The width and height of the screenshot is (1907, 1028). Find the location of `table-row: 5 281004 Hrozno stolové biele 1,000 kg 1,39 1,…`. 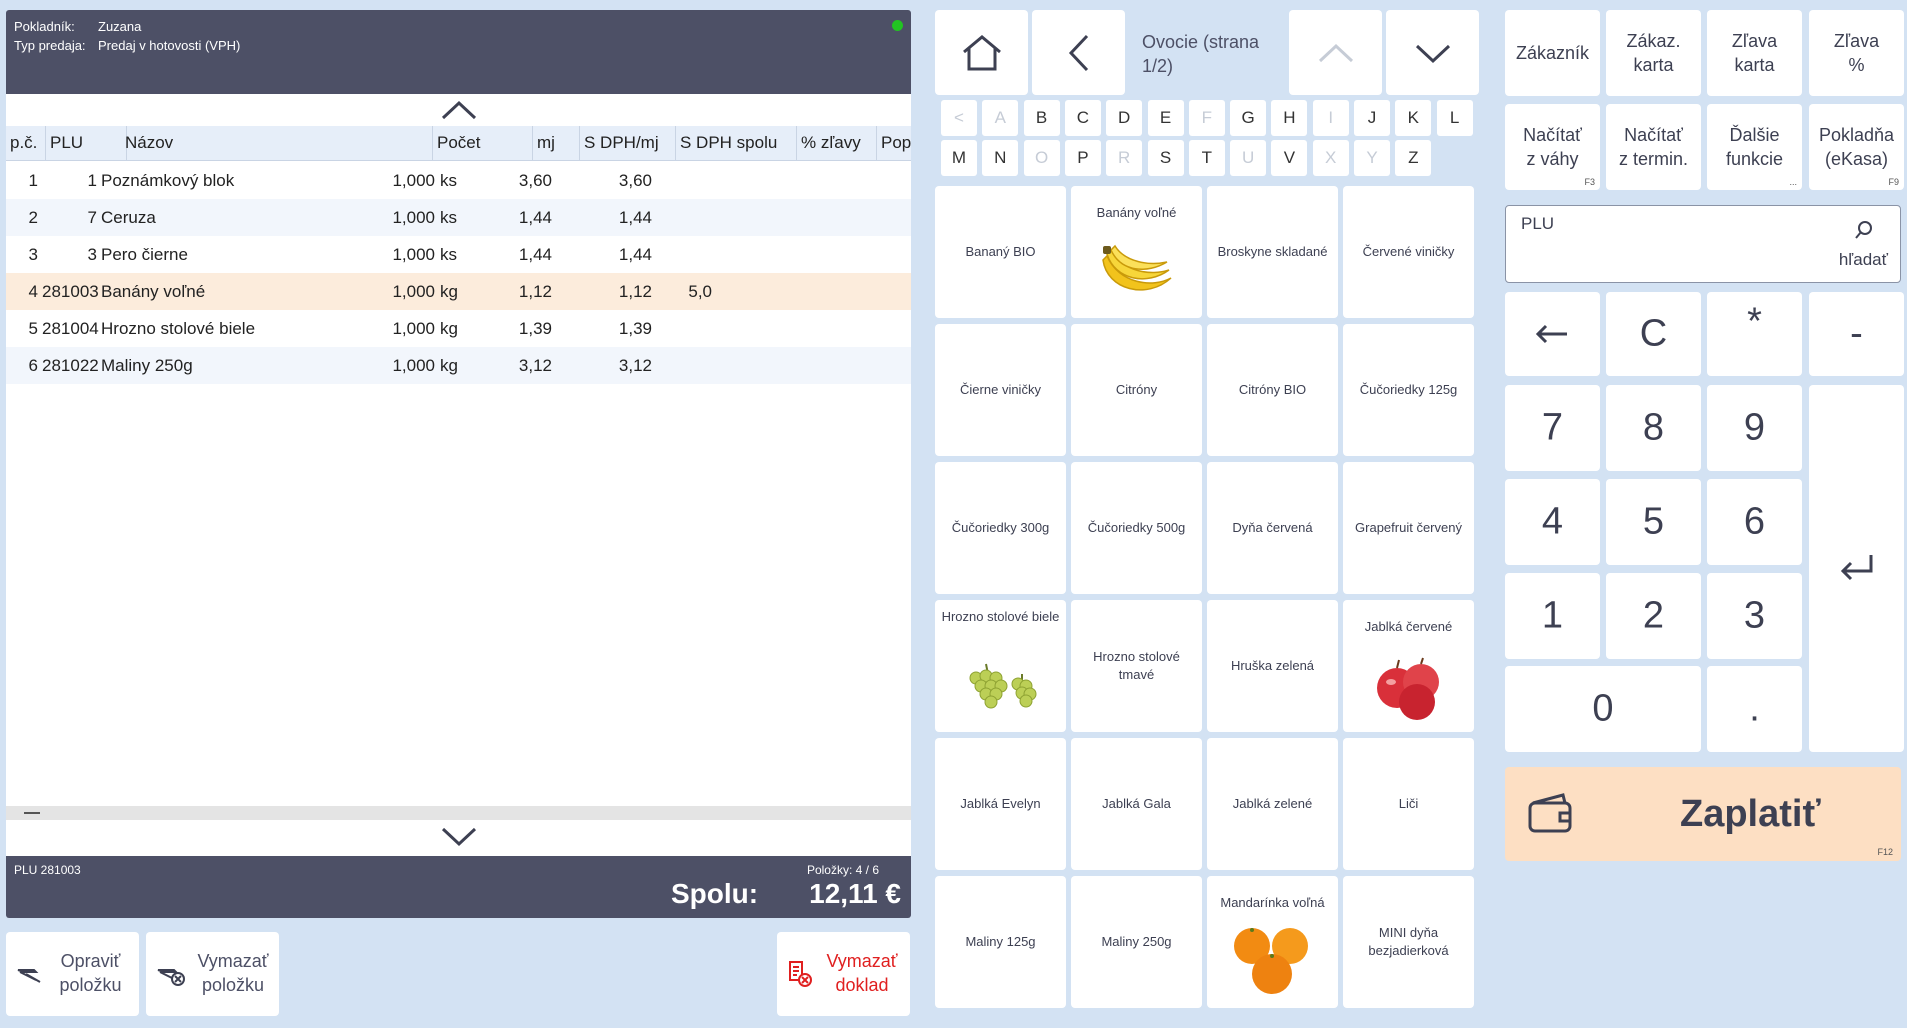

table-row: 5 281004 Hrozno stolové biele 1,000 kg 1,39 1,… is located at coordinates (458, 328).